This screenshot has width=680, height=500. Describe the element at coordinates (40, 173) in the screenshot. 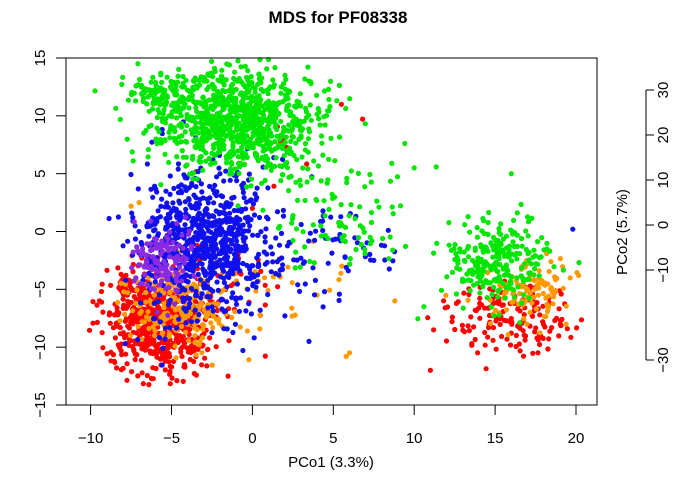

I see `y-tick-label: 5` at that location.